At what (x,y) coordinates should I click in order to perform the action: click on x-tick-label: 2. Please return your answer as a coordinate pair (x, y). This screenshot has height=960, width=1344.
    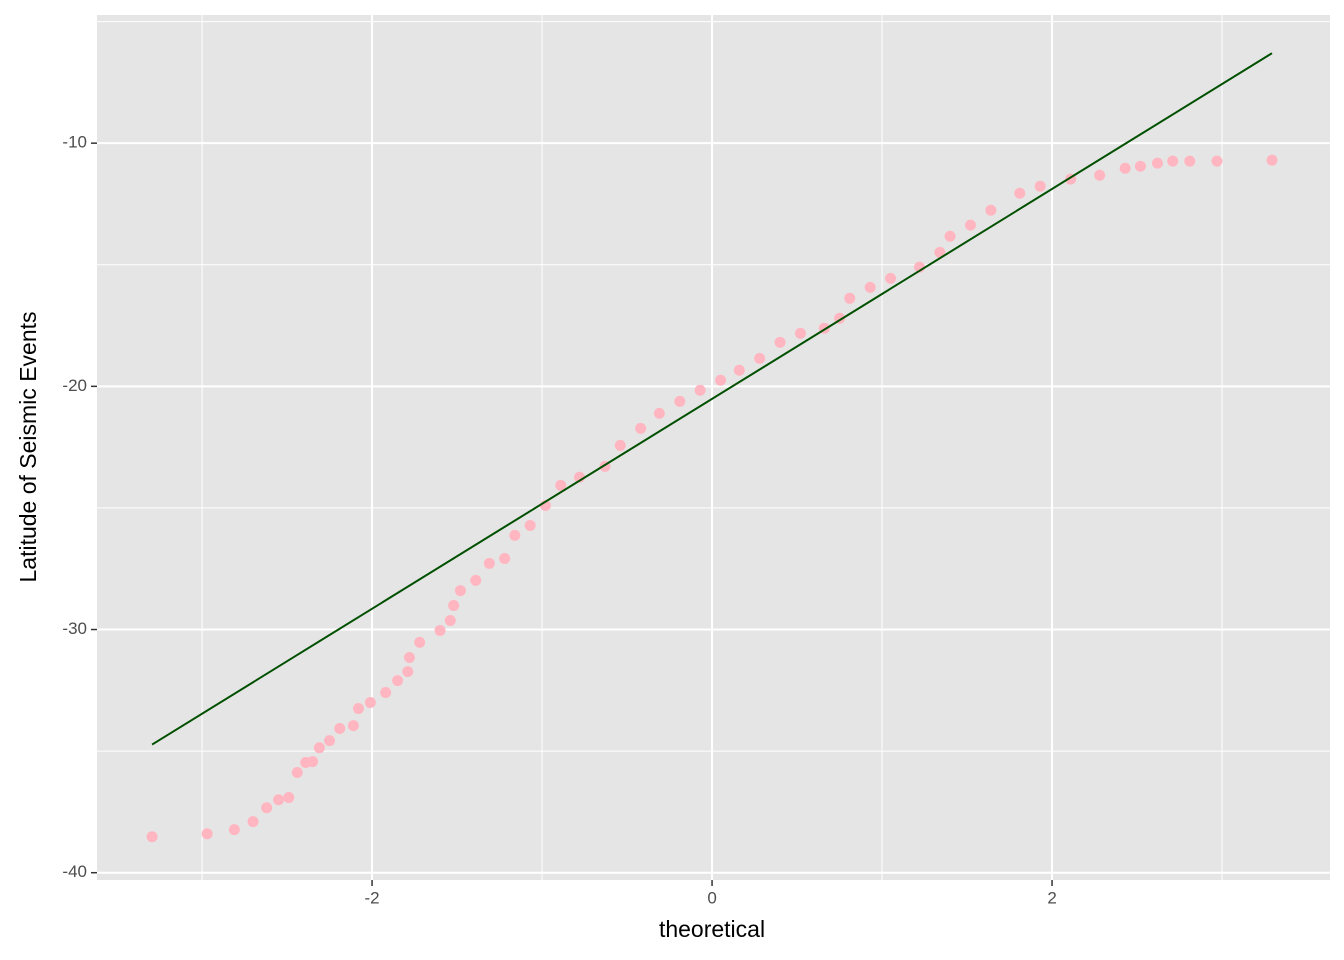
    Looking at the image, I should click on (1051, 897).